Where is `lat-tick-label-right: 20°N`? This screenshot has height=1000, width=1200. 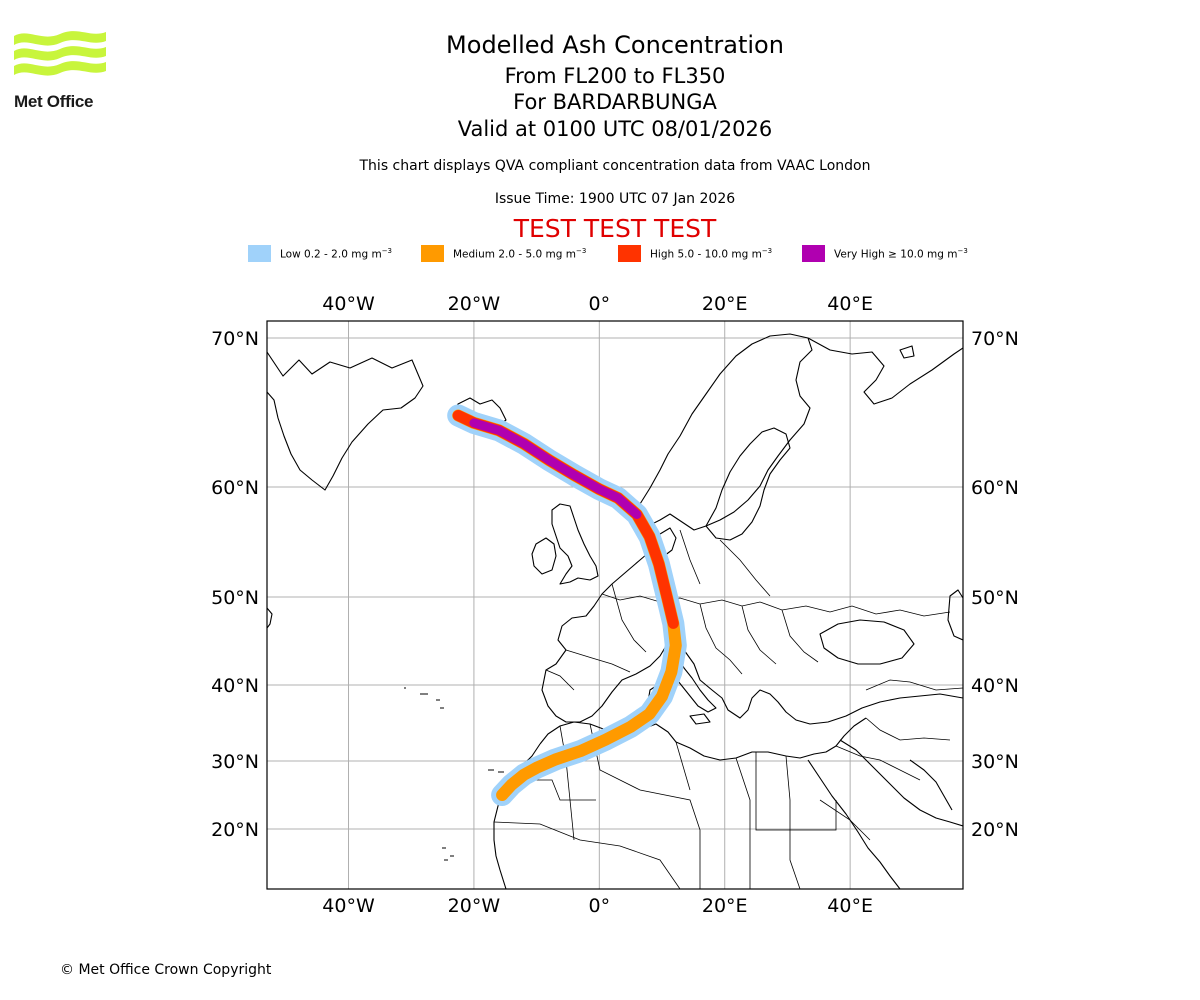 lat-tick-label-right: 20°N is located at coordinates (995, 830).